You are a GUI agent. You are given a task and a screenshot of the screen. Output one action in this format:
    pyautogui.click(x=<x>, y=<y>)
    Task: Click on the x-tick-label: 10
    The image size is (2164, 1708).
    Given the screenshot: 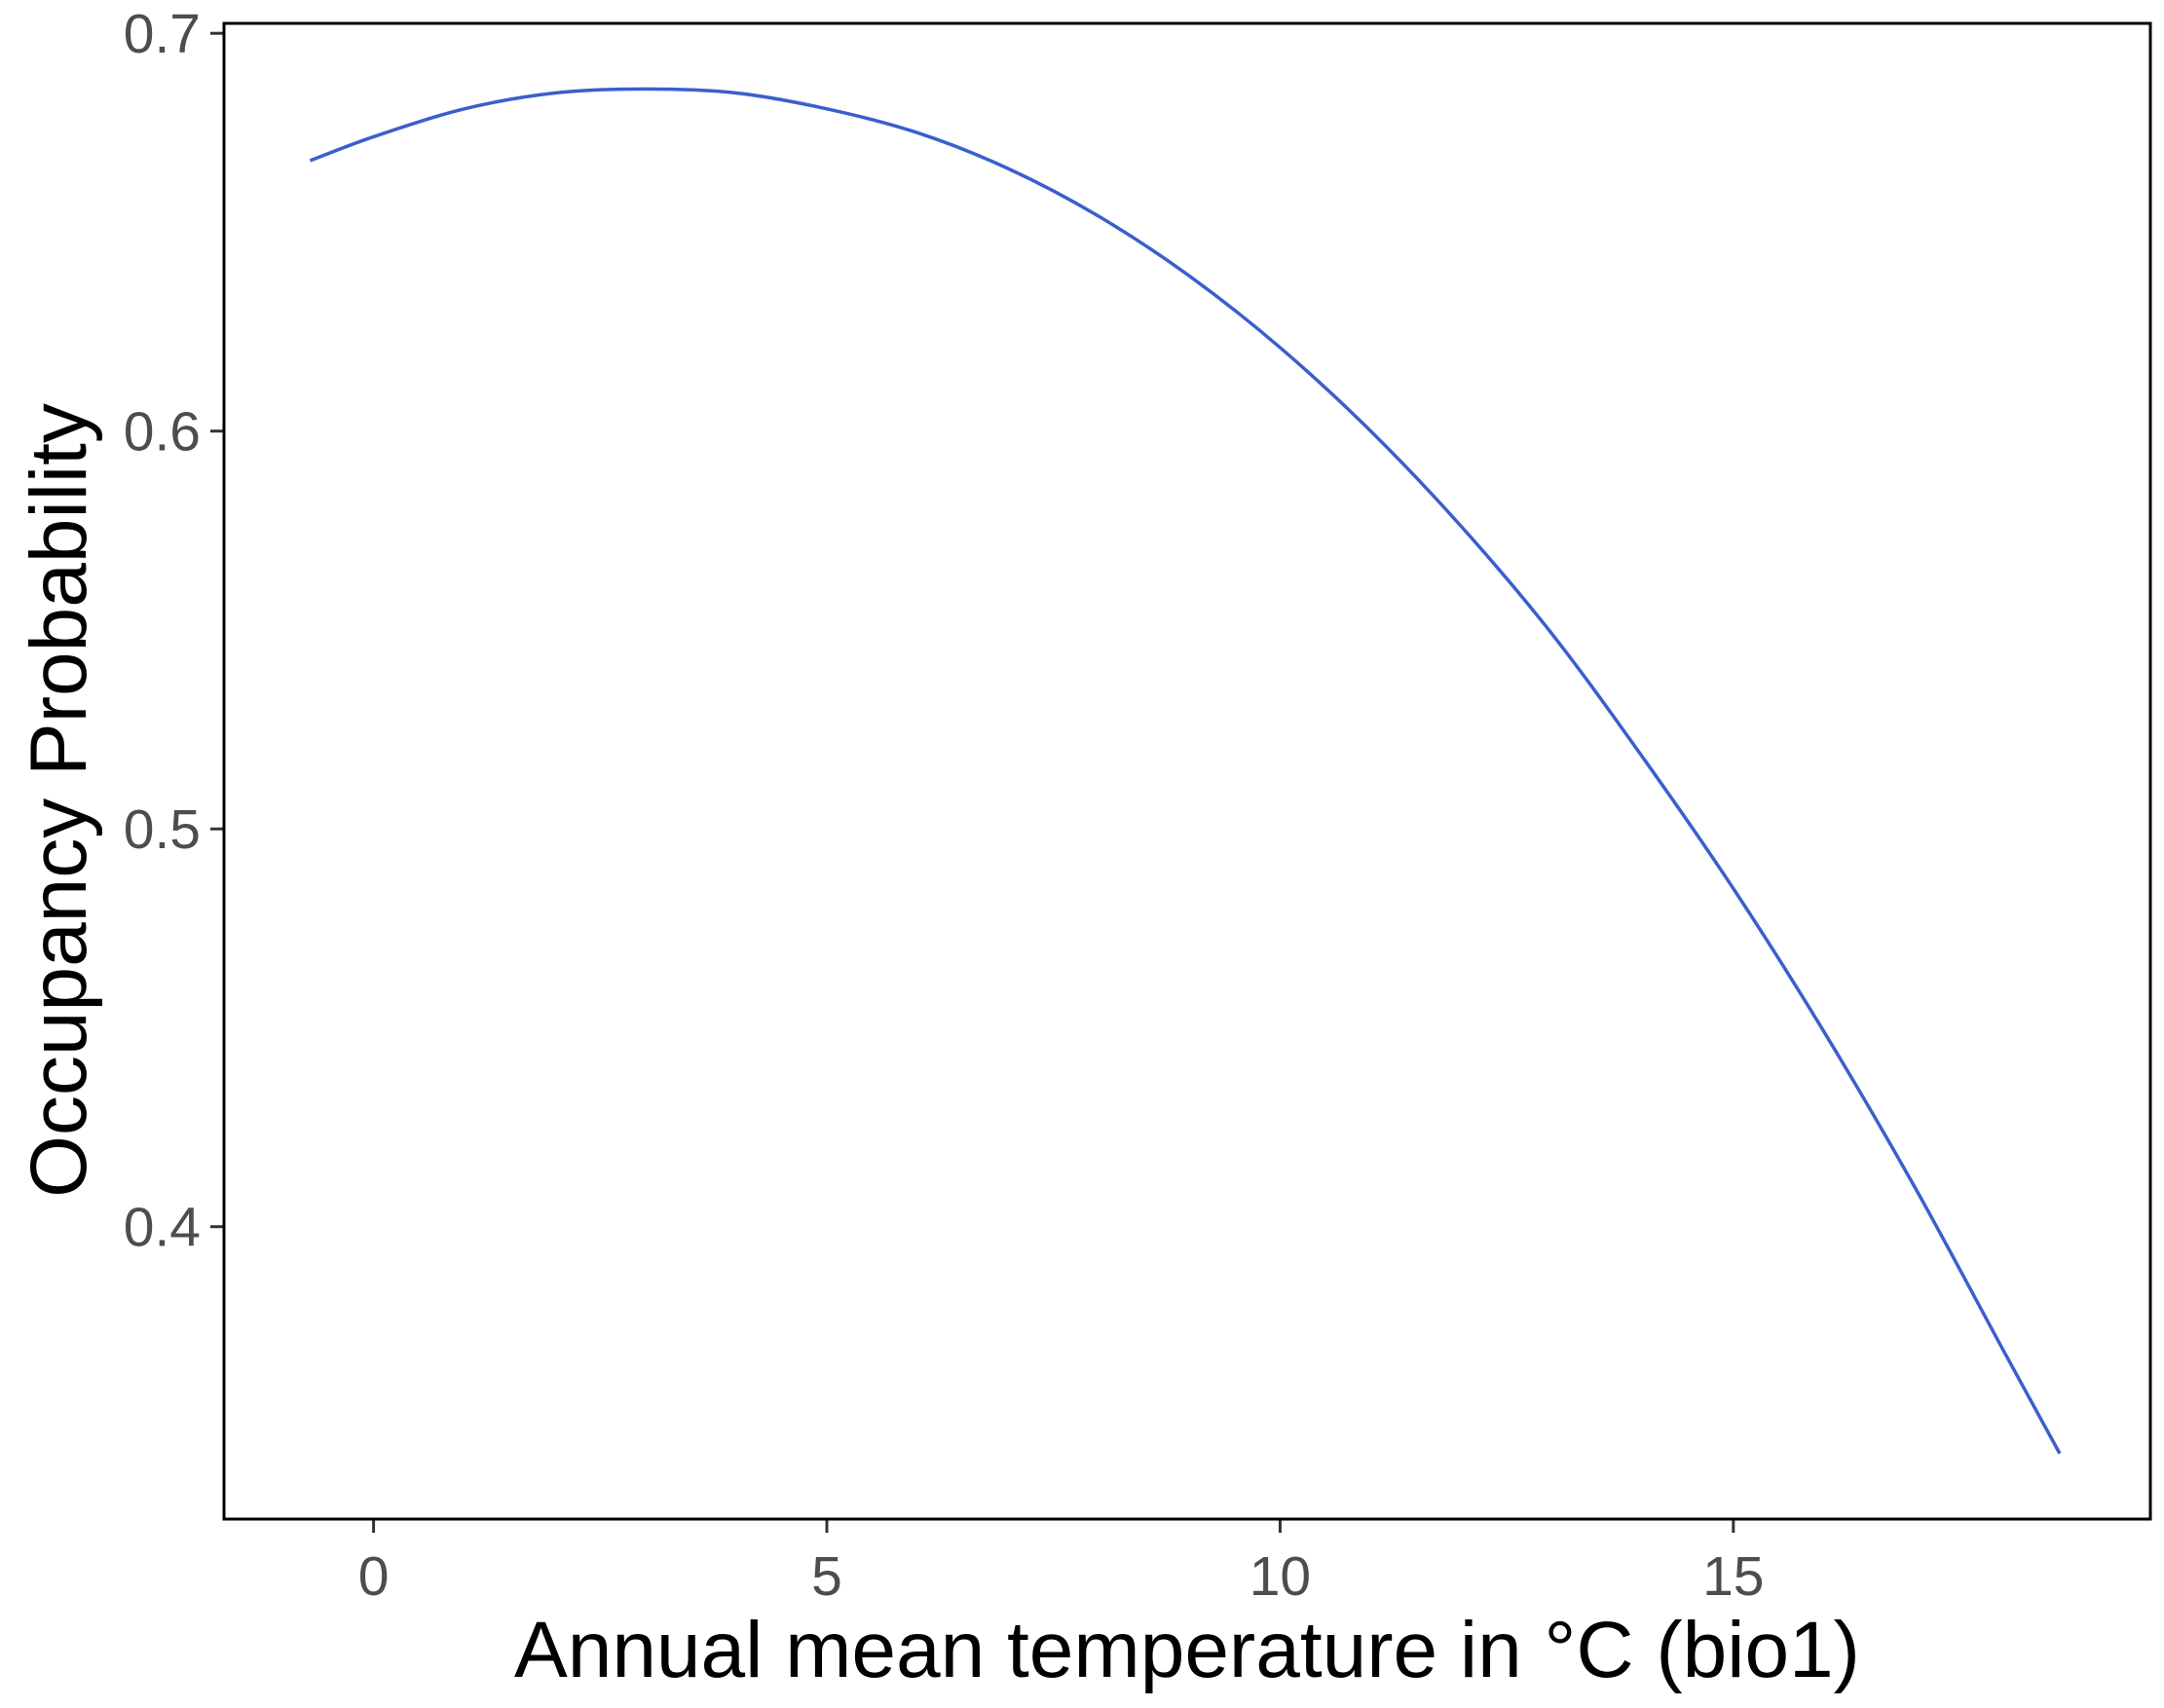 What is the action you would take?
    pyautogui.click(x=1280, y=1576)
    